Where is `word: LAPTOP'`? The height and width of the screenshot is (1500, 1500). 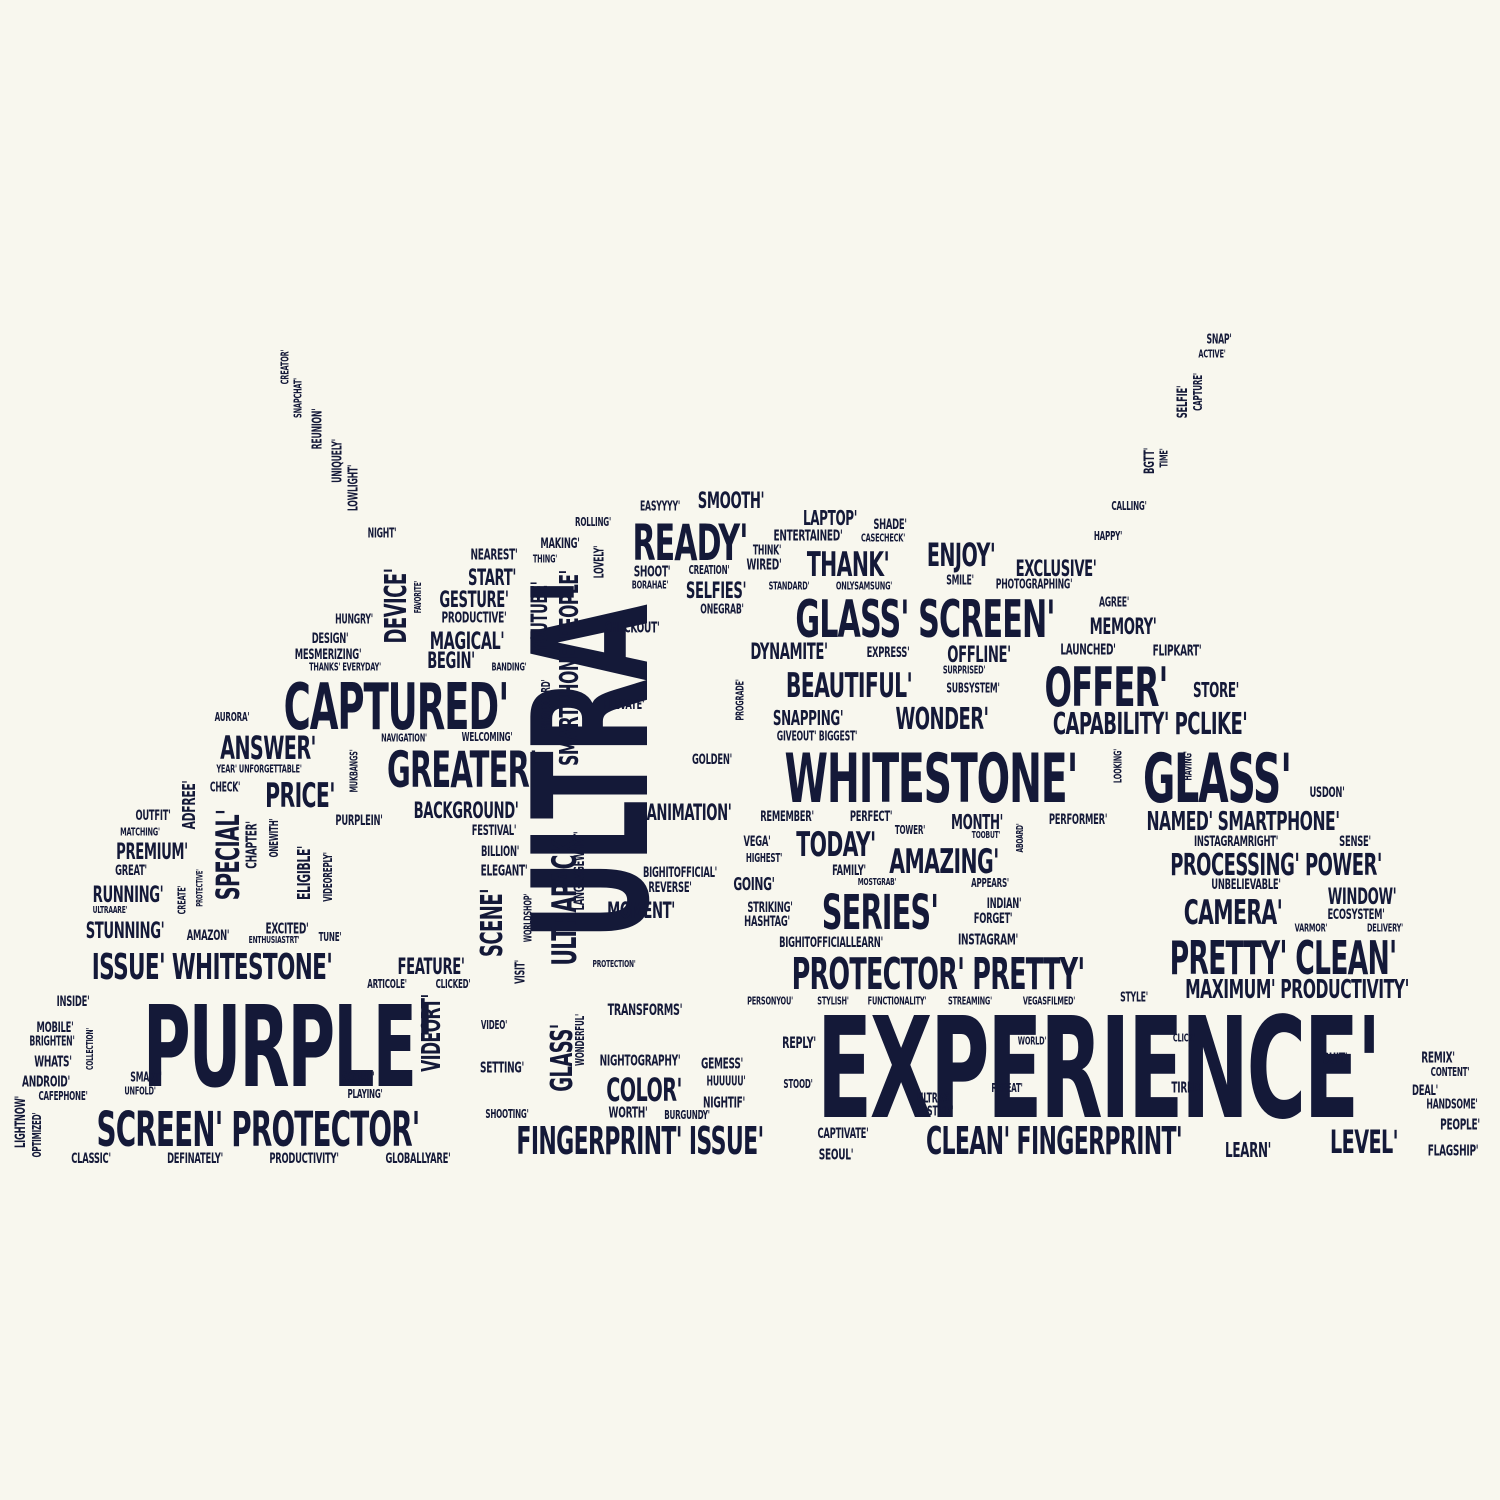
word: LAPTOP' is located at coordinates (830, 518).